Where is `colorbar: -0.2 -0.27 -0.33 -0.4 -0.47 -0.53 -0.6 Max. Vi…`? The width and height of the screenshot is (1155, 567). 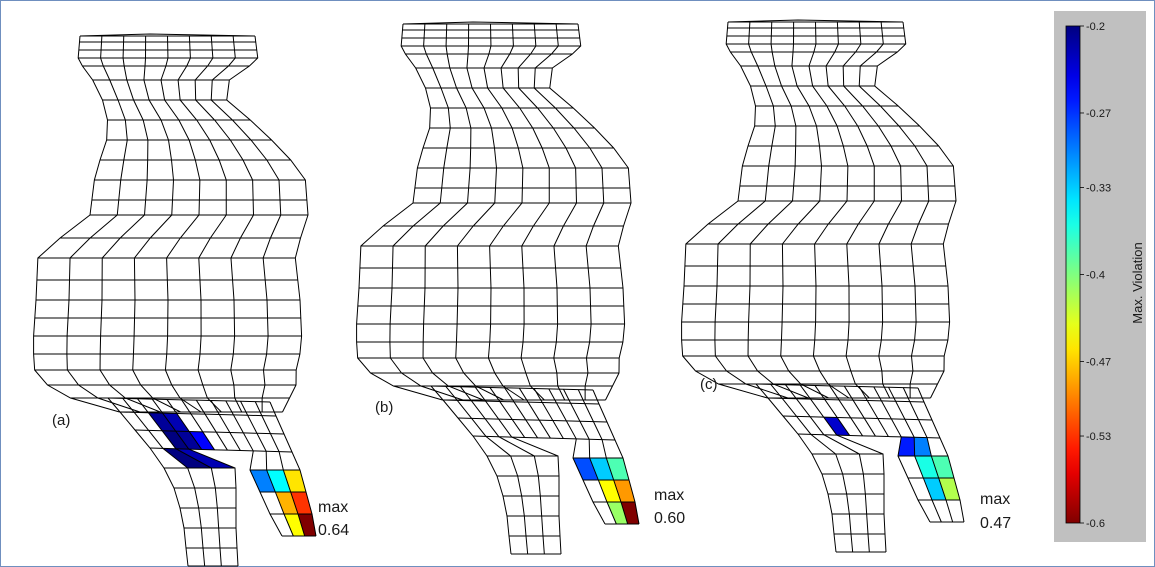 colorbar: -0.2 -0.27 -0.33 -0.4 -0.47 -0.53 -0.6 Max. Vi… is located at coordinates (1100, 276).